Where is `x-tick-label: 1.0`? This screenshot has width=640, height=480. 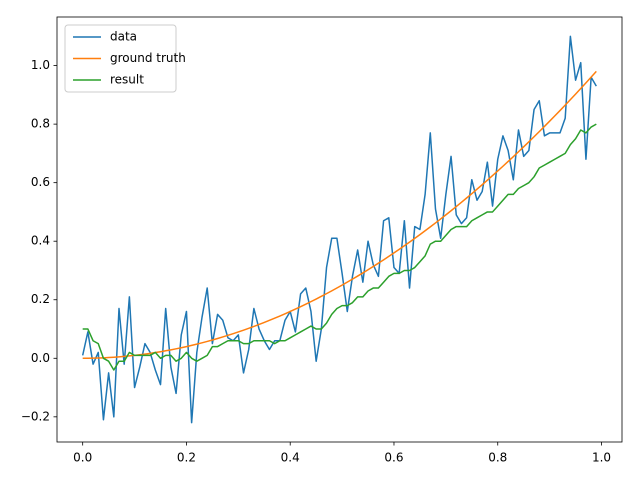
x-tick-label: 1.0 is located at coordinates (601, 458).